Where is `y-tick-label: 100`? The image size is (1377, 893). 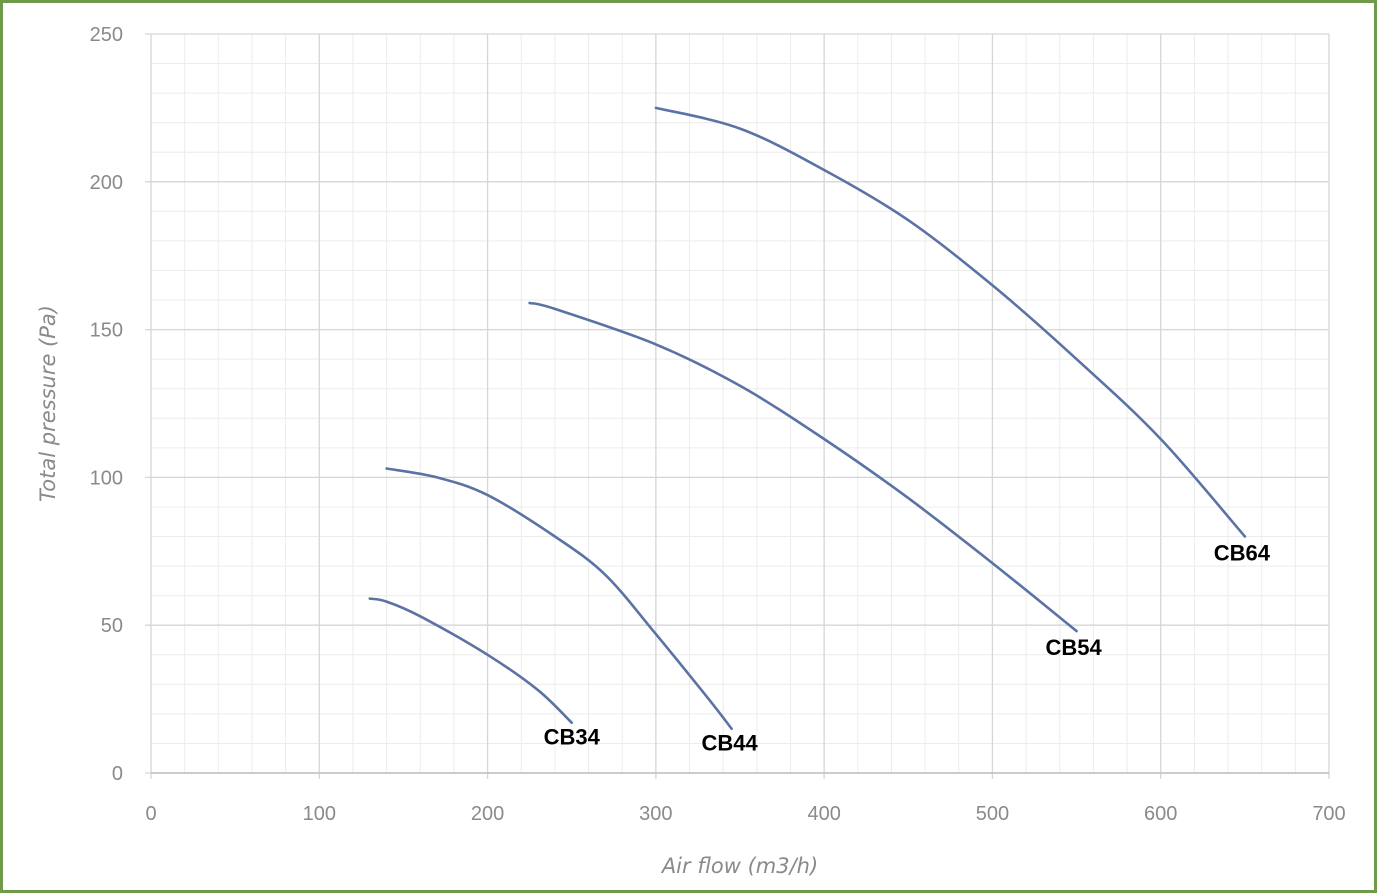 y-tick-label: 100 is located at coordinates (106, 478).